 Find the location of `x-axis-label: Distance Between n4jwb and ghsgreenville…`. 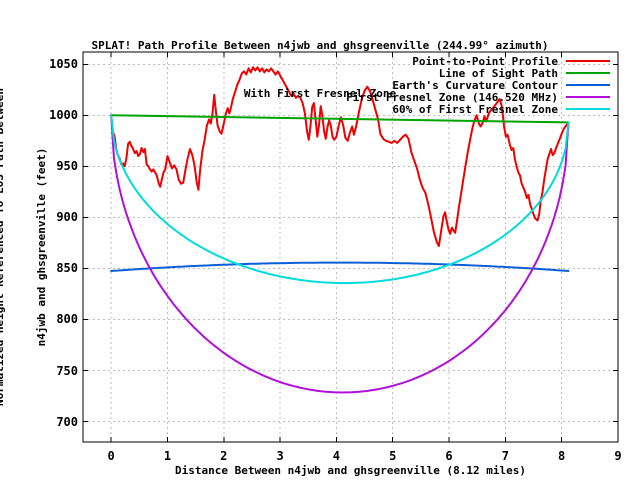

x-axis-label: Distance Between n4jwb and ghsgreenville… is located at coordinates (350, 470).